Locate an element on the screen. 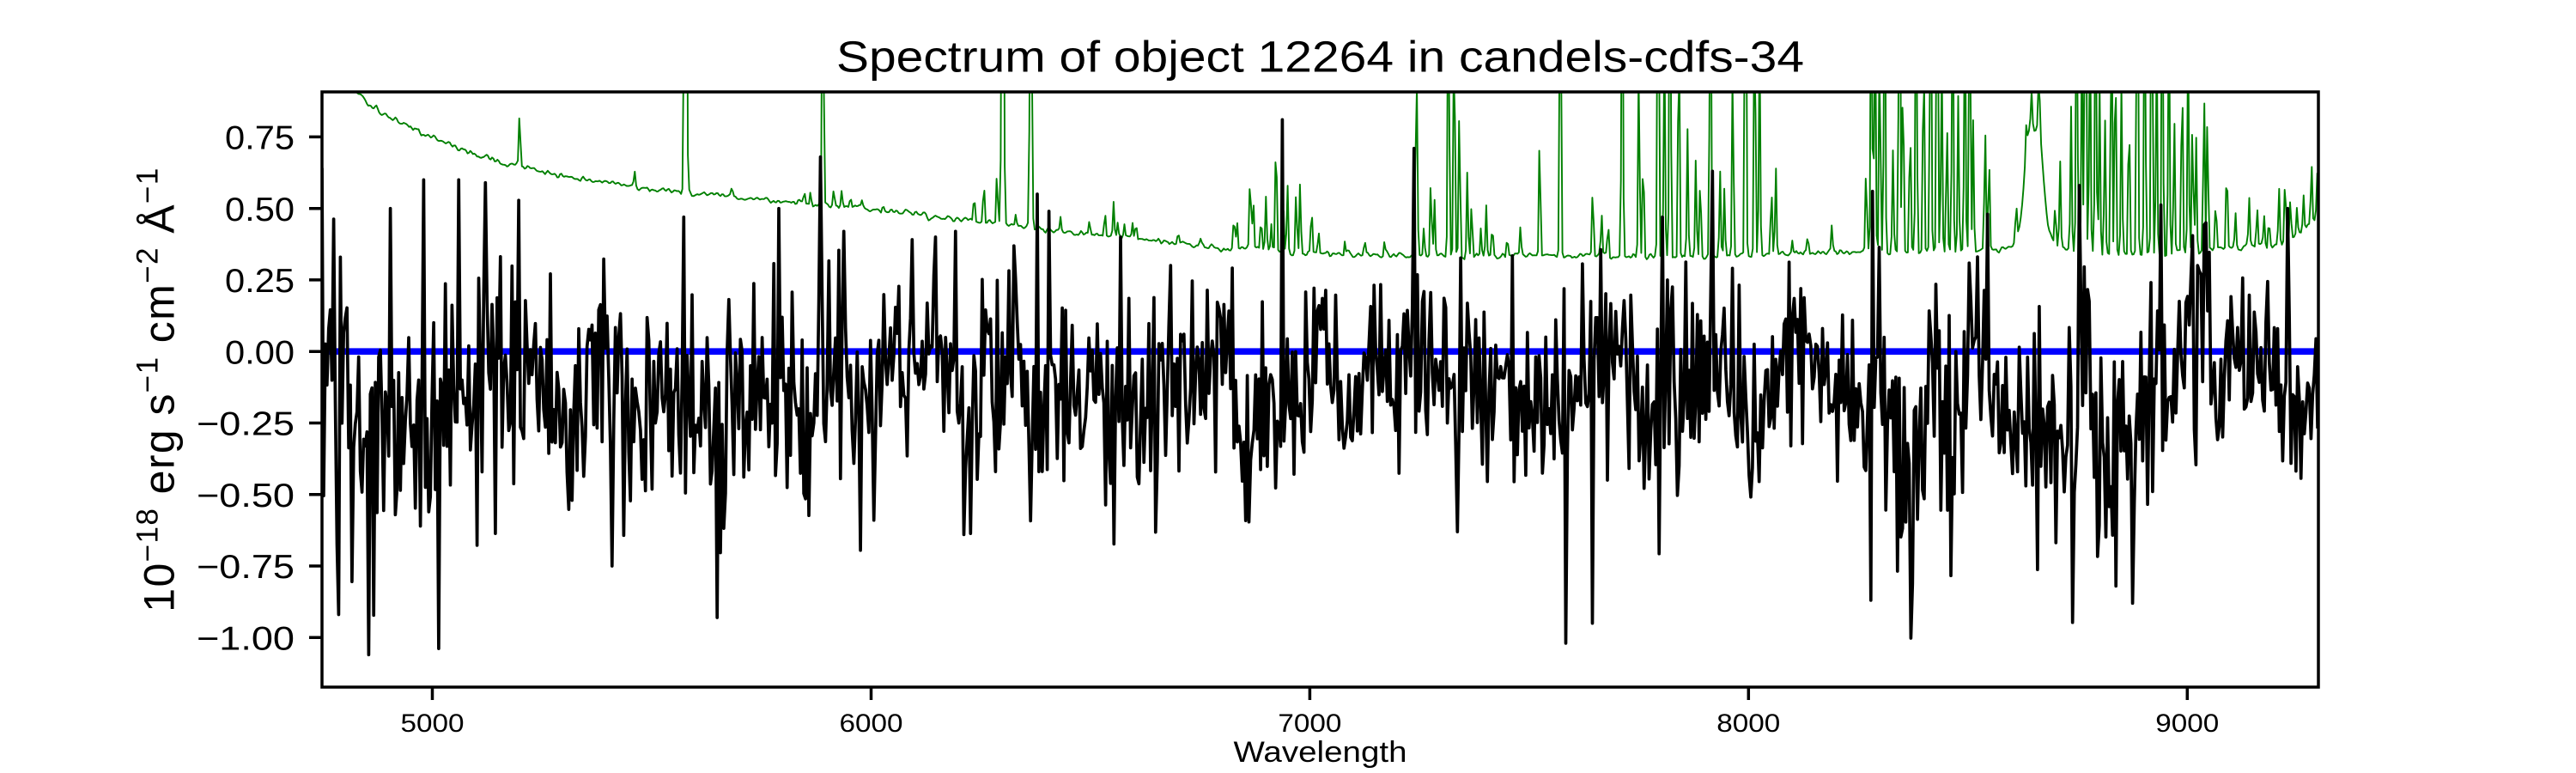 The width and height of the screenshot is (2576, 773). svg-text: 8000 is located at coordinates (1748, 723).